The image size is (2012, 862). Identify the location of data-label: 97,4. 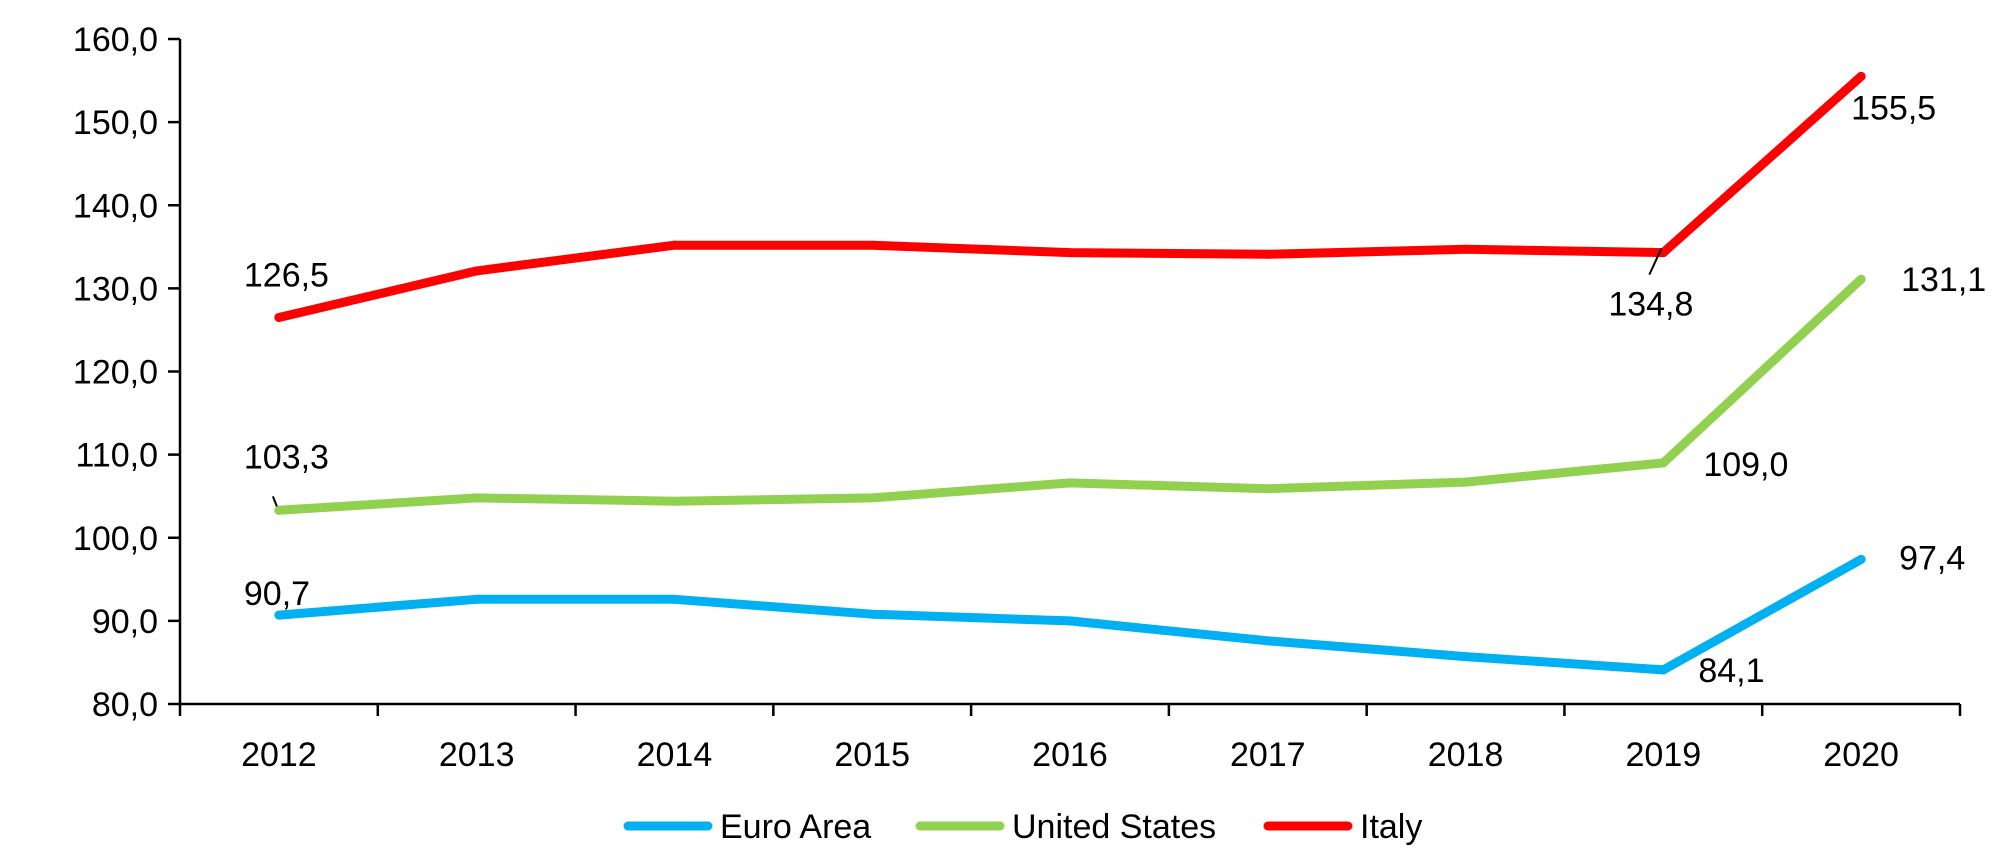
(1932, 558).